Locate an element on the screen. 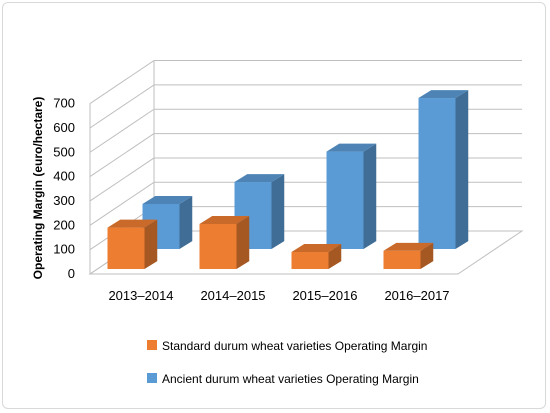  x-tick-label: 2016–2017 is located at coordinates (416, 295).